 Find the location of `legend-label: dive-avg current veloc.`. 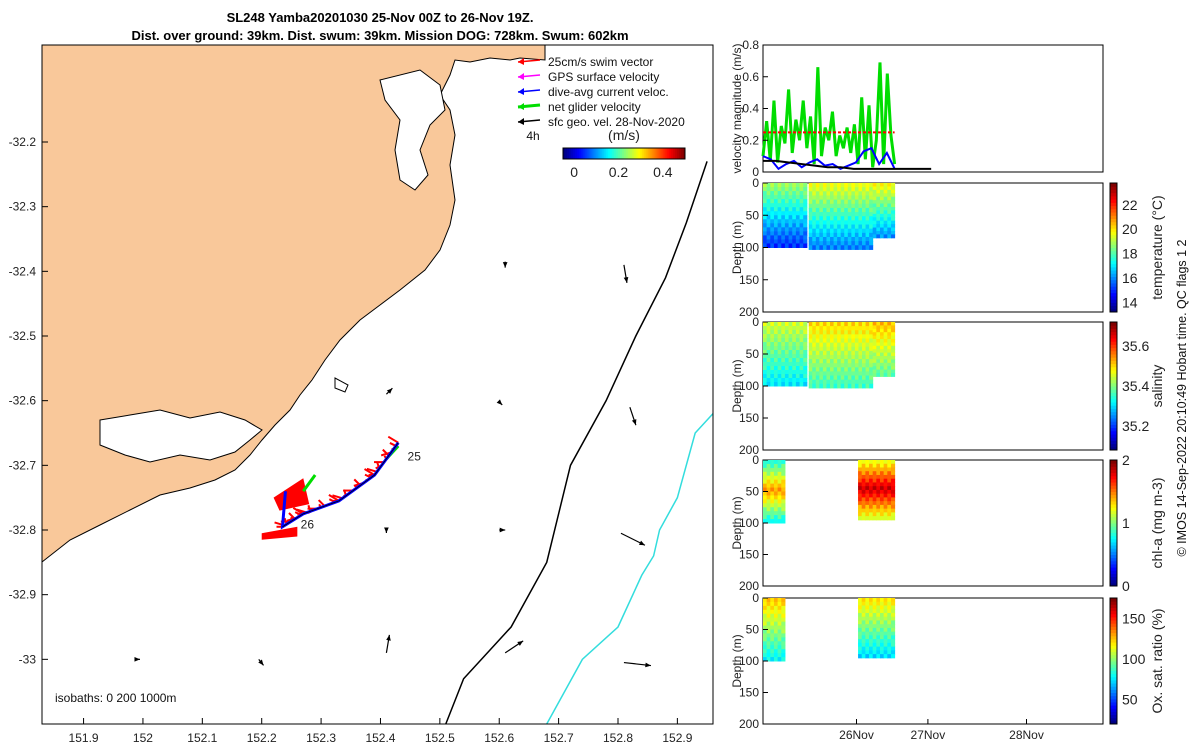

legend-label: dive-avg current veloc. is located at coordinates (608, 92).